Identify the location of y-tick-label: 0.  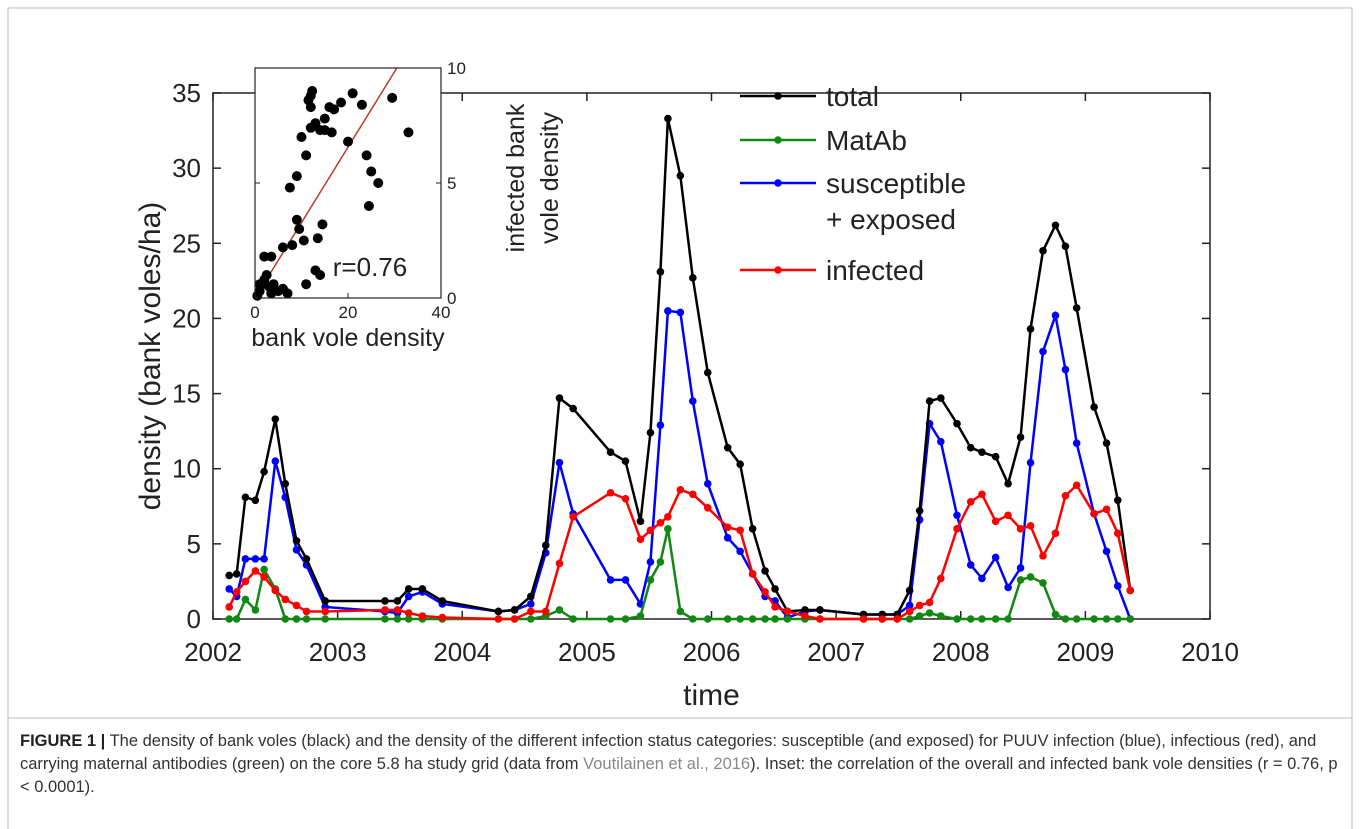
(194, 619).